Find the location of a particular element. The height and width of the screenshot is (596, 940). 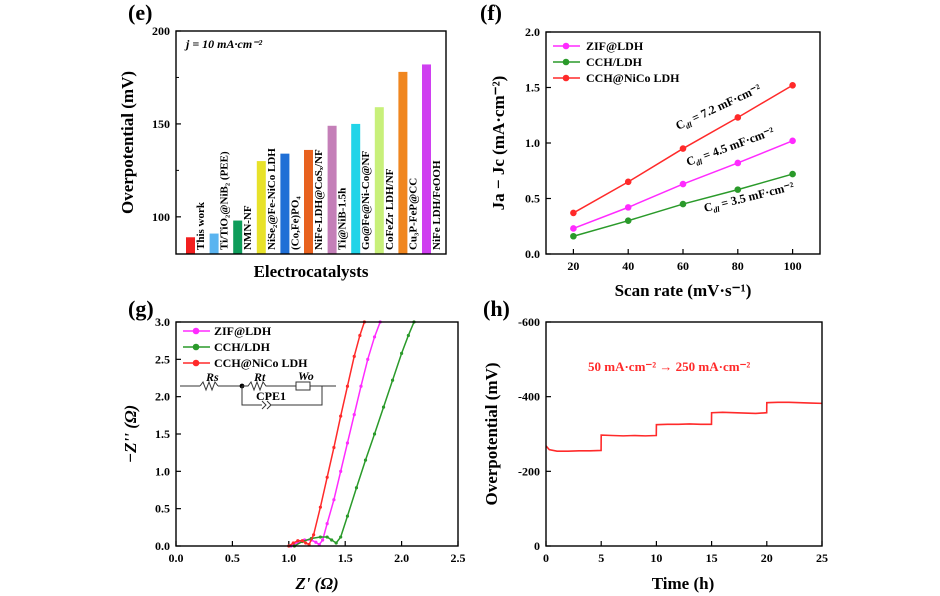

x-tick-label: 1.5 is located at coordinates (345, 558).